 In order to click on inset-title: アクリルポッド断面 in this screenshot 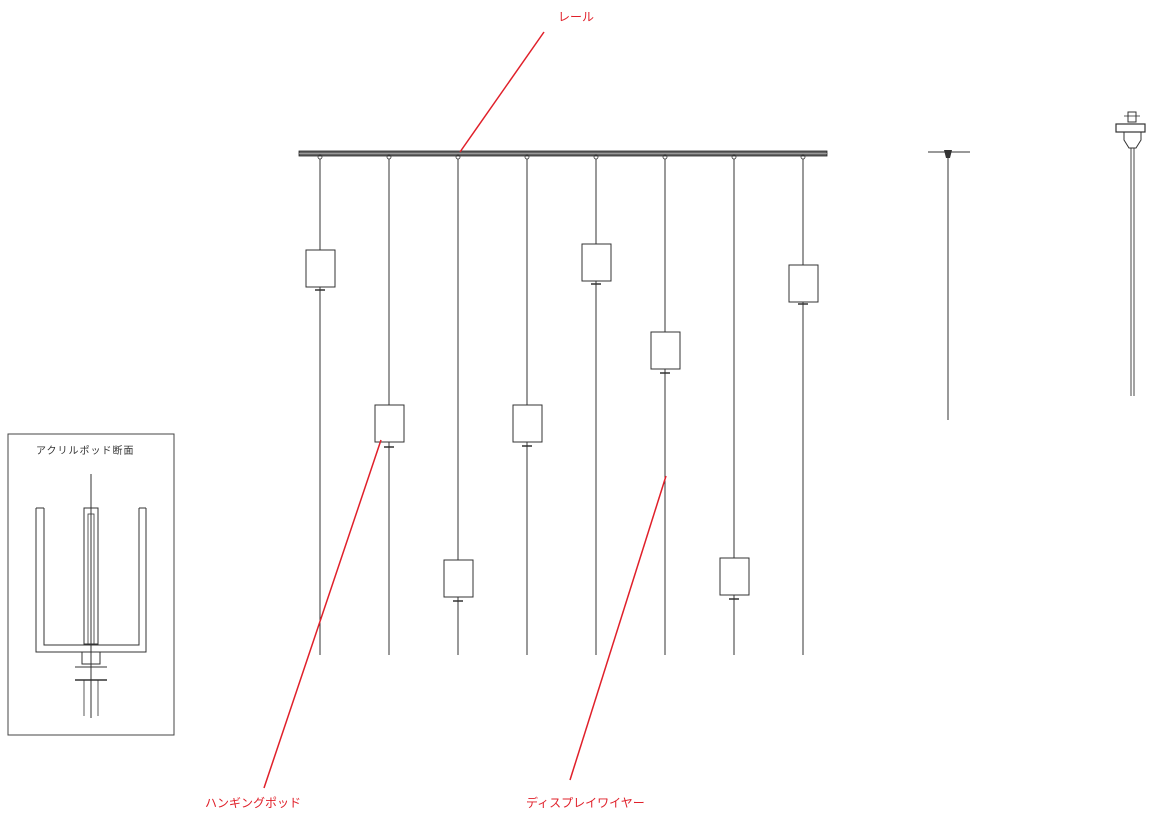, I will do `click(85, 451)`.